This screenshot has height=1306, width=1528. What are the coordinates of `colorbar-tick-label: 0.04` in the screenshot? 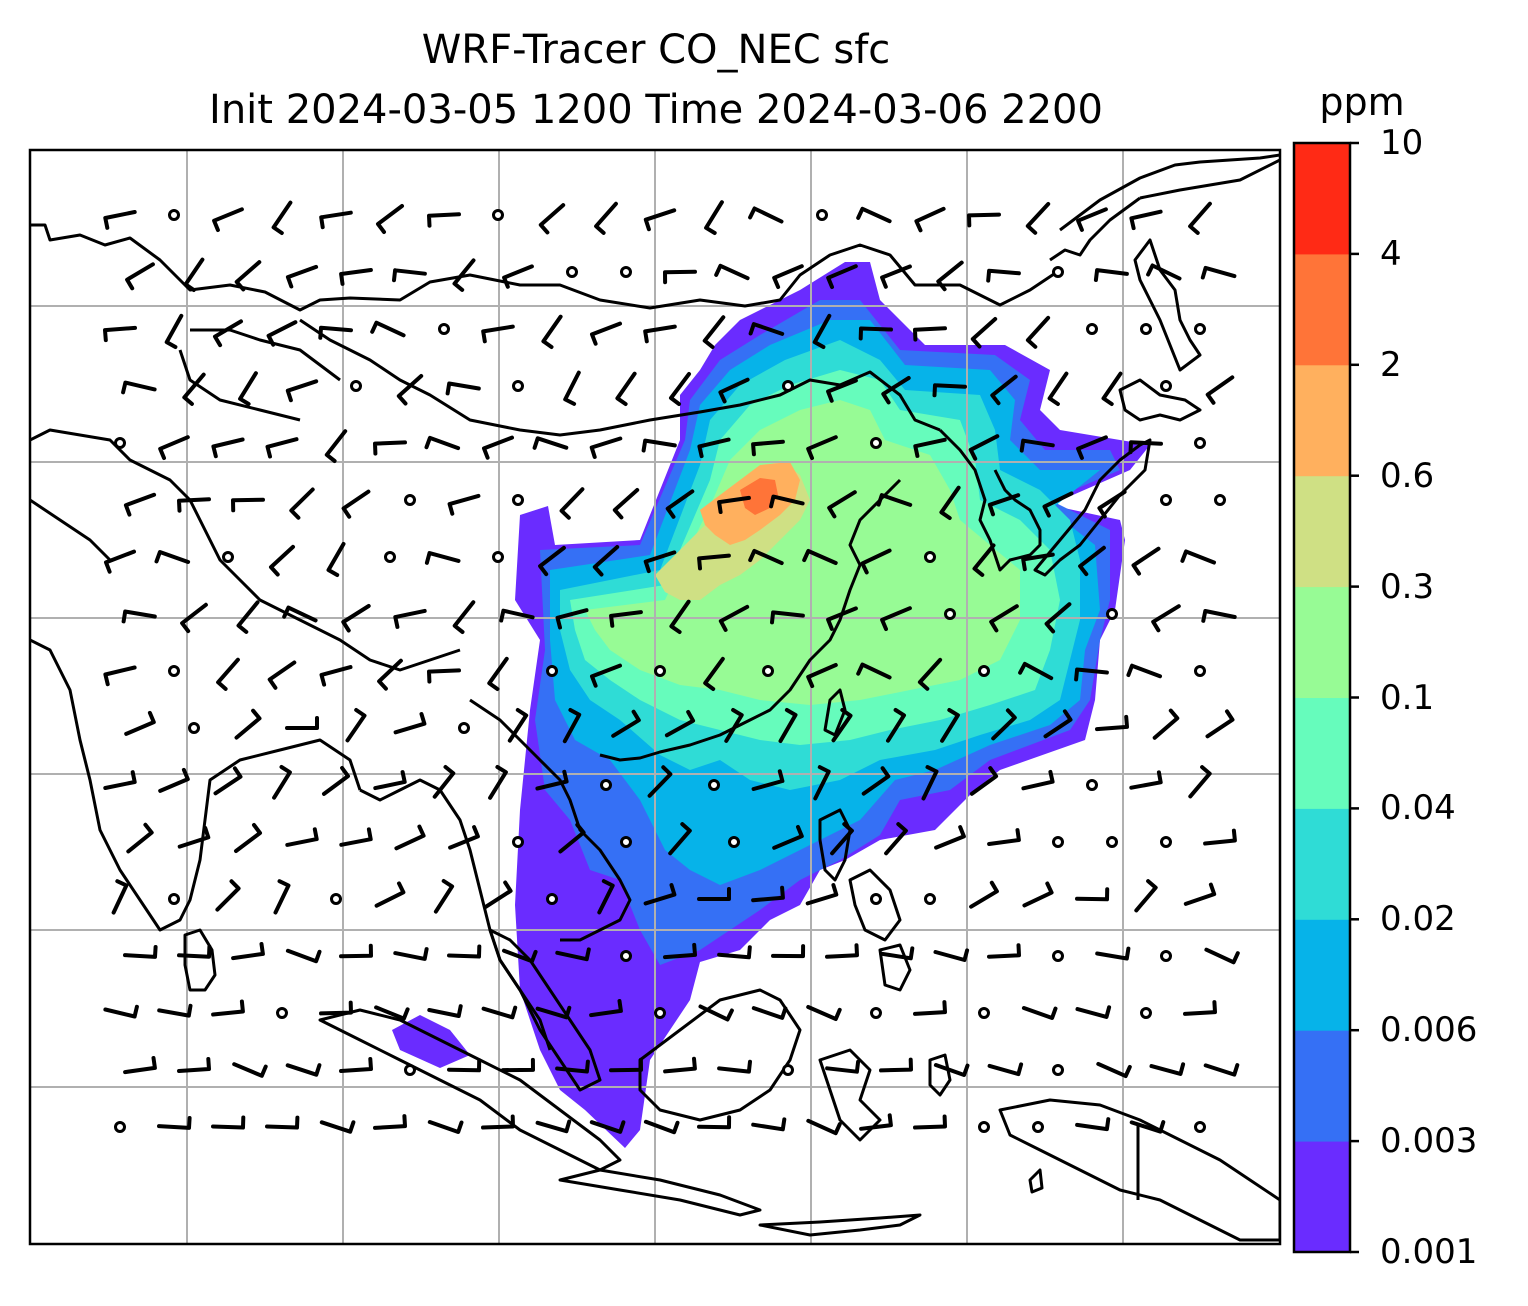 It's located at (1418, 808).